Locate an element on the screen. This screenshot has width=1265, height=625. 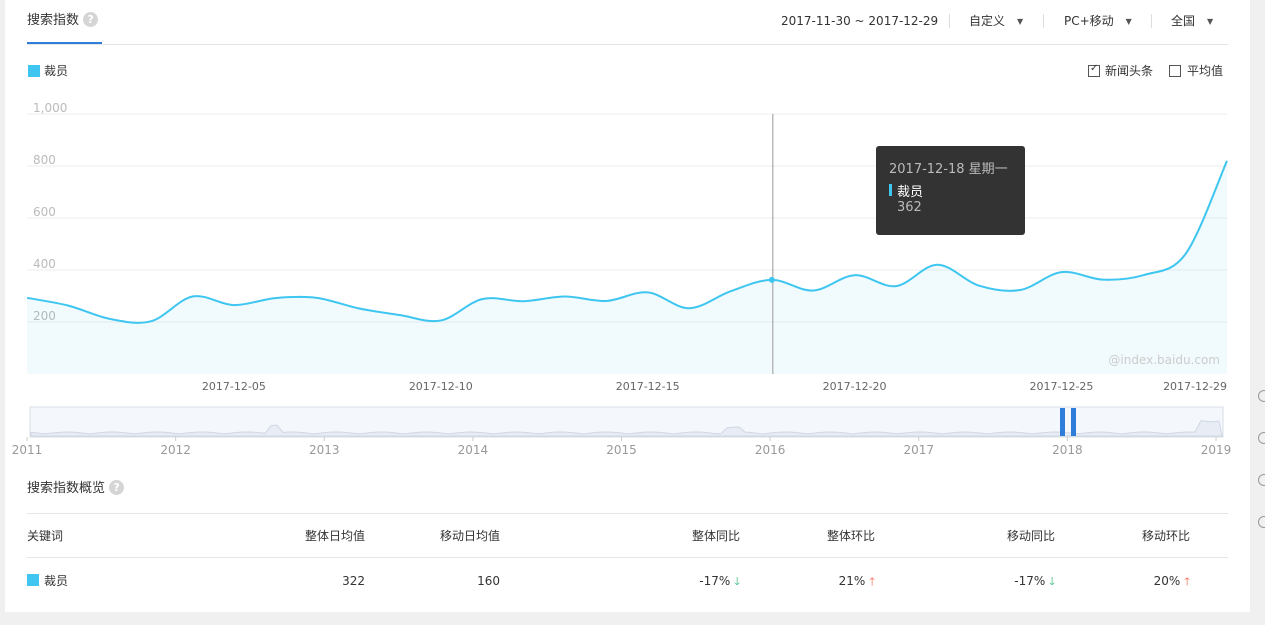
check-icon: ✓ is located at coordinates (1094, 68).